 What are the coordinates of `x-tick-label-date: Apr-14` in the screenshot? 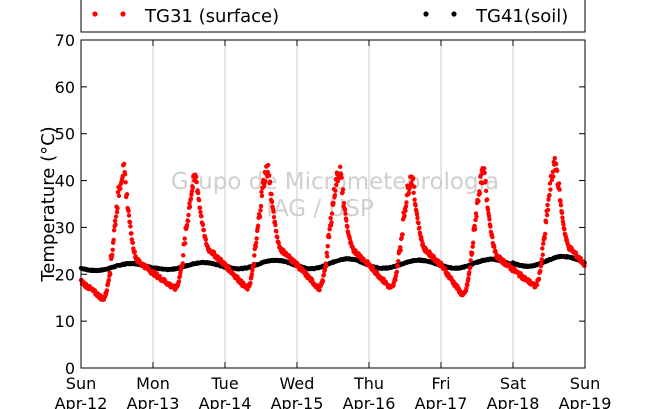 It's located at (225, 401).